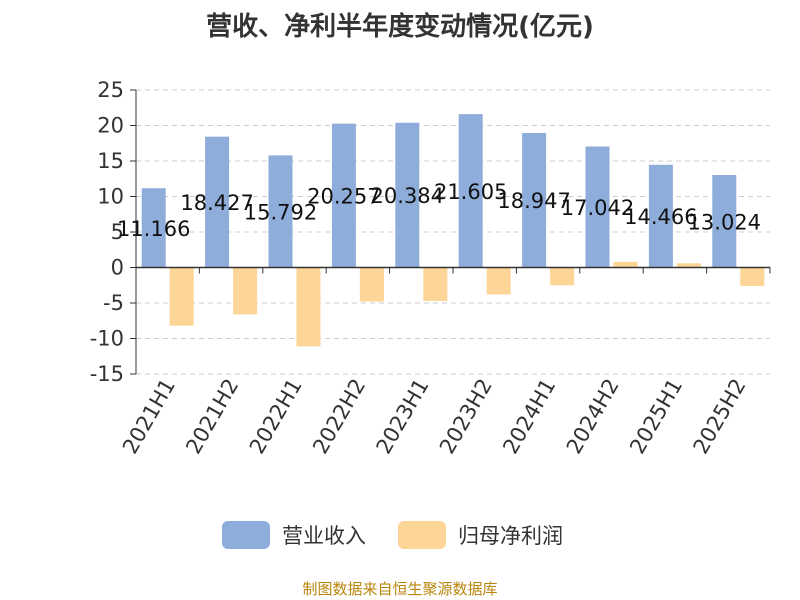  Describe the element at coordinates (107, 339) in the screenshot. I see `y-tick-label: -10` at that location.